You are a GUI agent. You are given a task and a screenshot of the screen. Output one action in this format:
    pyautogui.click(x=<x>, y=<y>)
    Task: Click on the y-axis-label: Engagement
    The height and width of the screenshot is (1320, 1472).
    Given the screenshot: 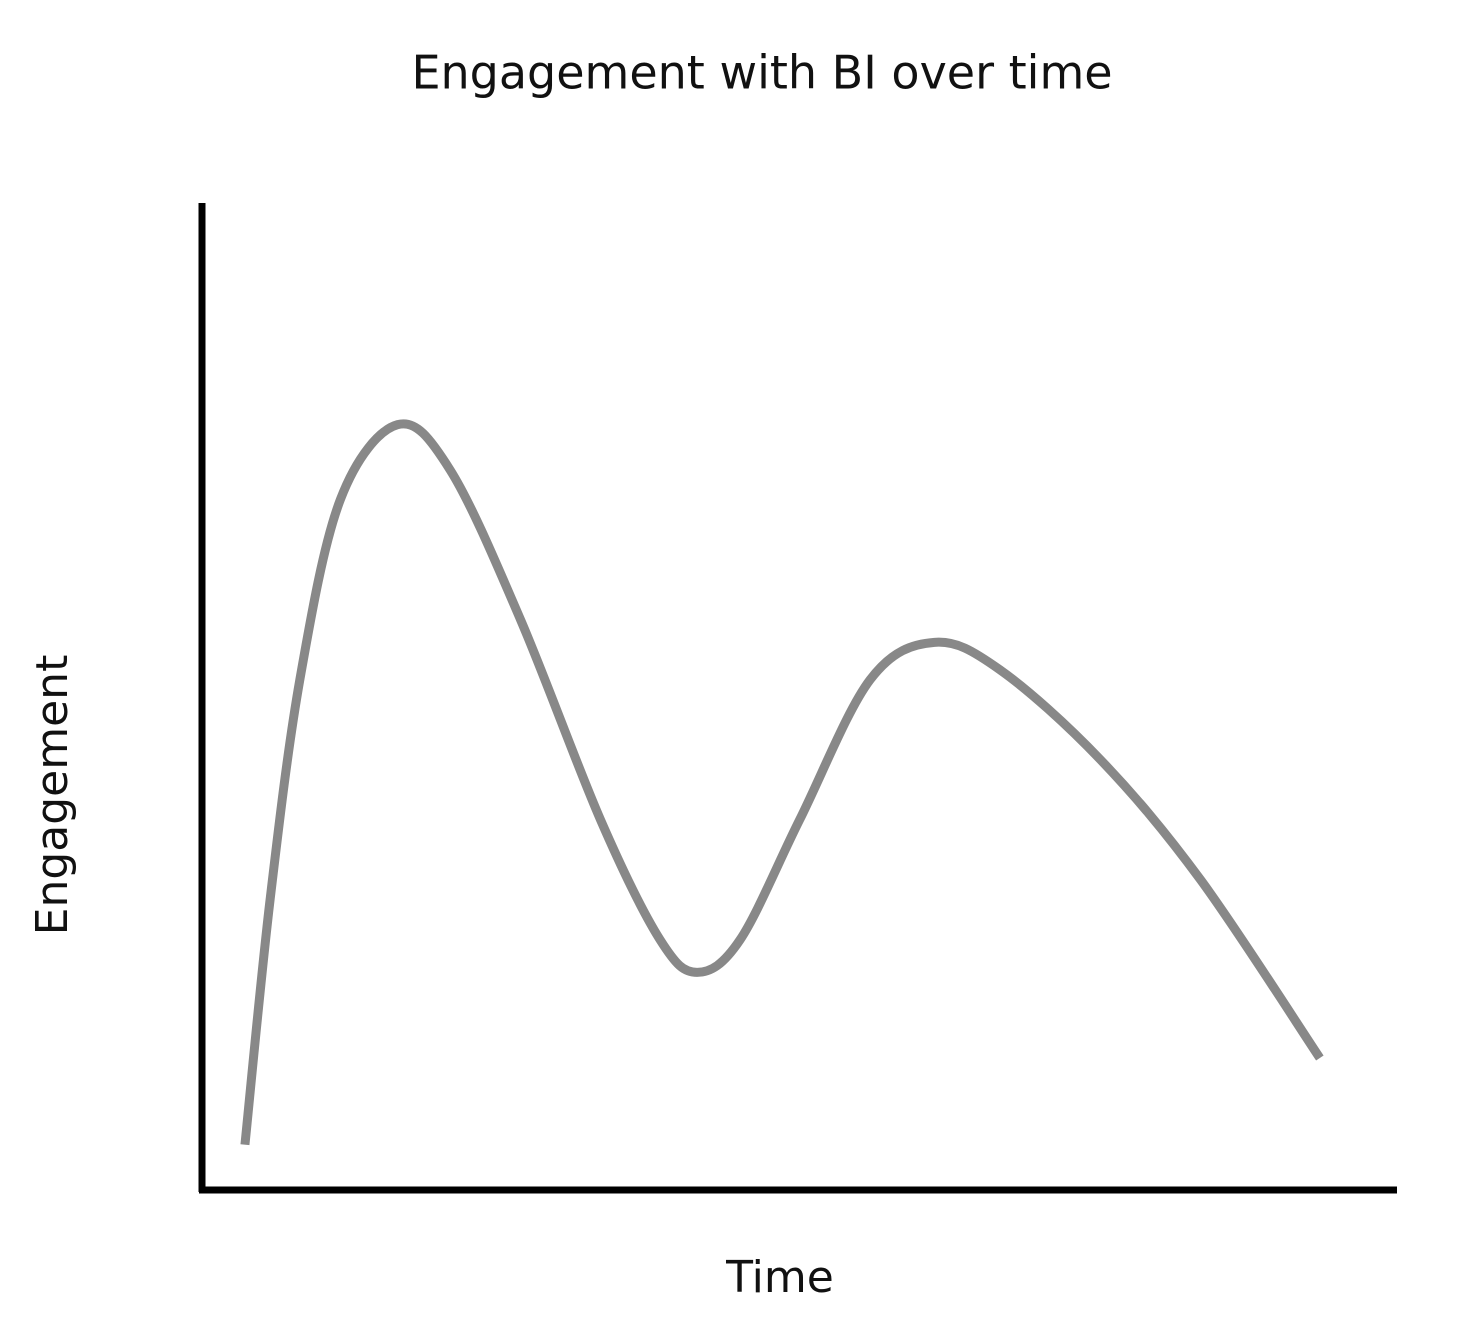 What is the action you would take?
    pyautogui.click(x=52, y=795)
    